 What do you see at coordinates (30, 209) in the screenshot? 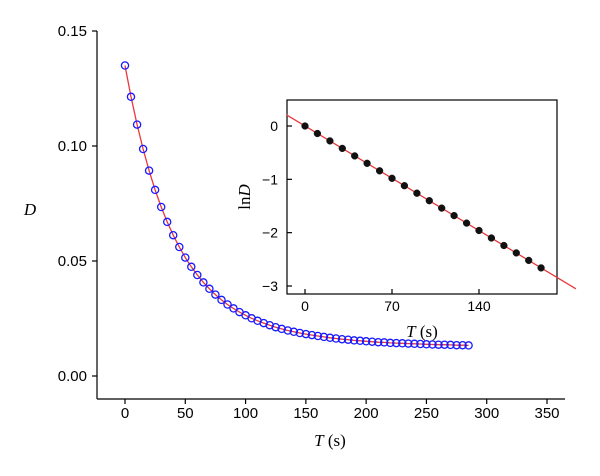
I see `main-y-axis-label: D` at bounding box center [30, 209].